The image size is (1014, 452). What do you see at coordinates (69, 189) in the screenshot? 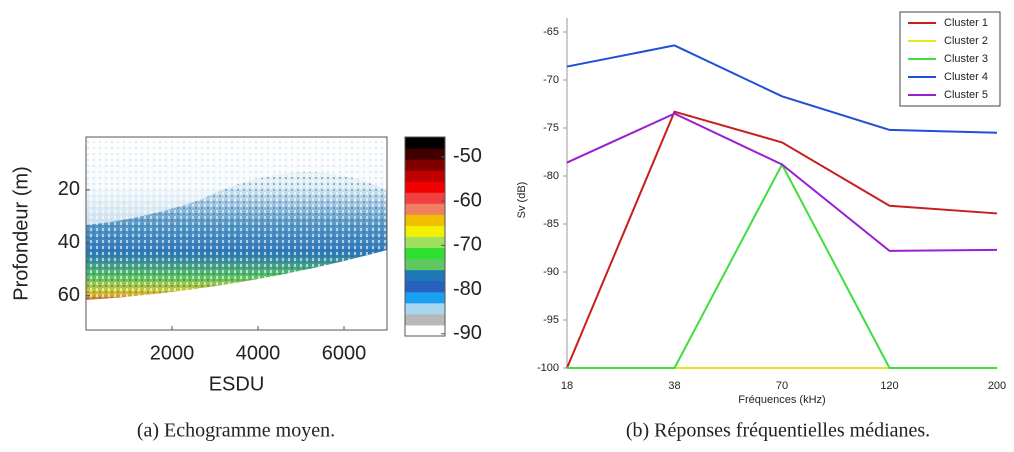
I see `y-tick-label: 20` at bounding box center [69, 189].